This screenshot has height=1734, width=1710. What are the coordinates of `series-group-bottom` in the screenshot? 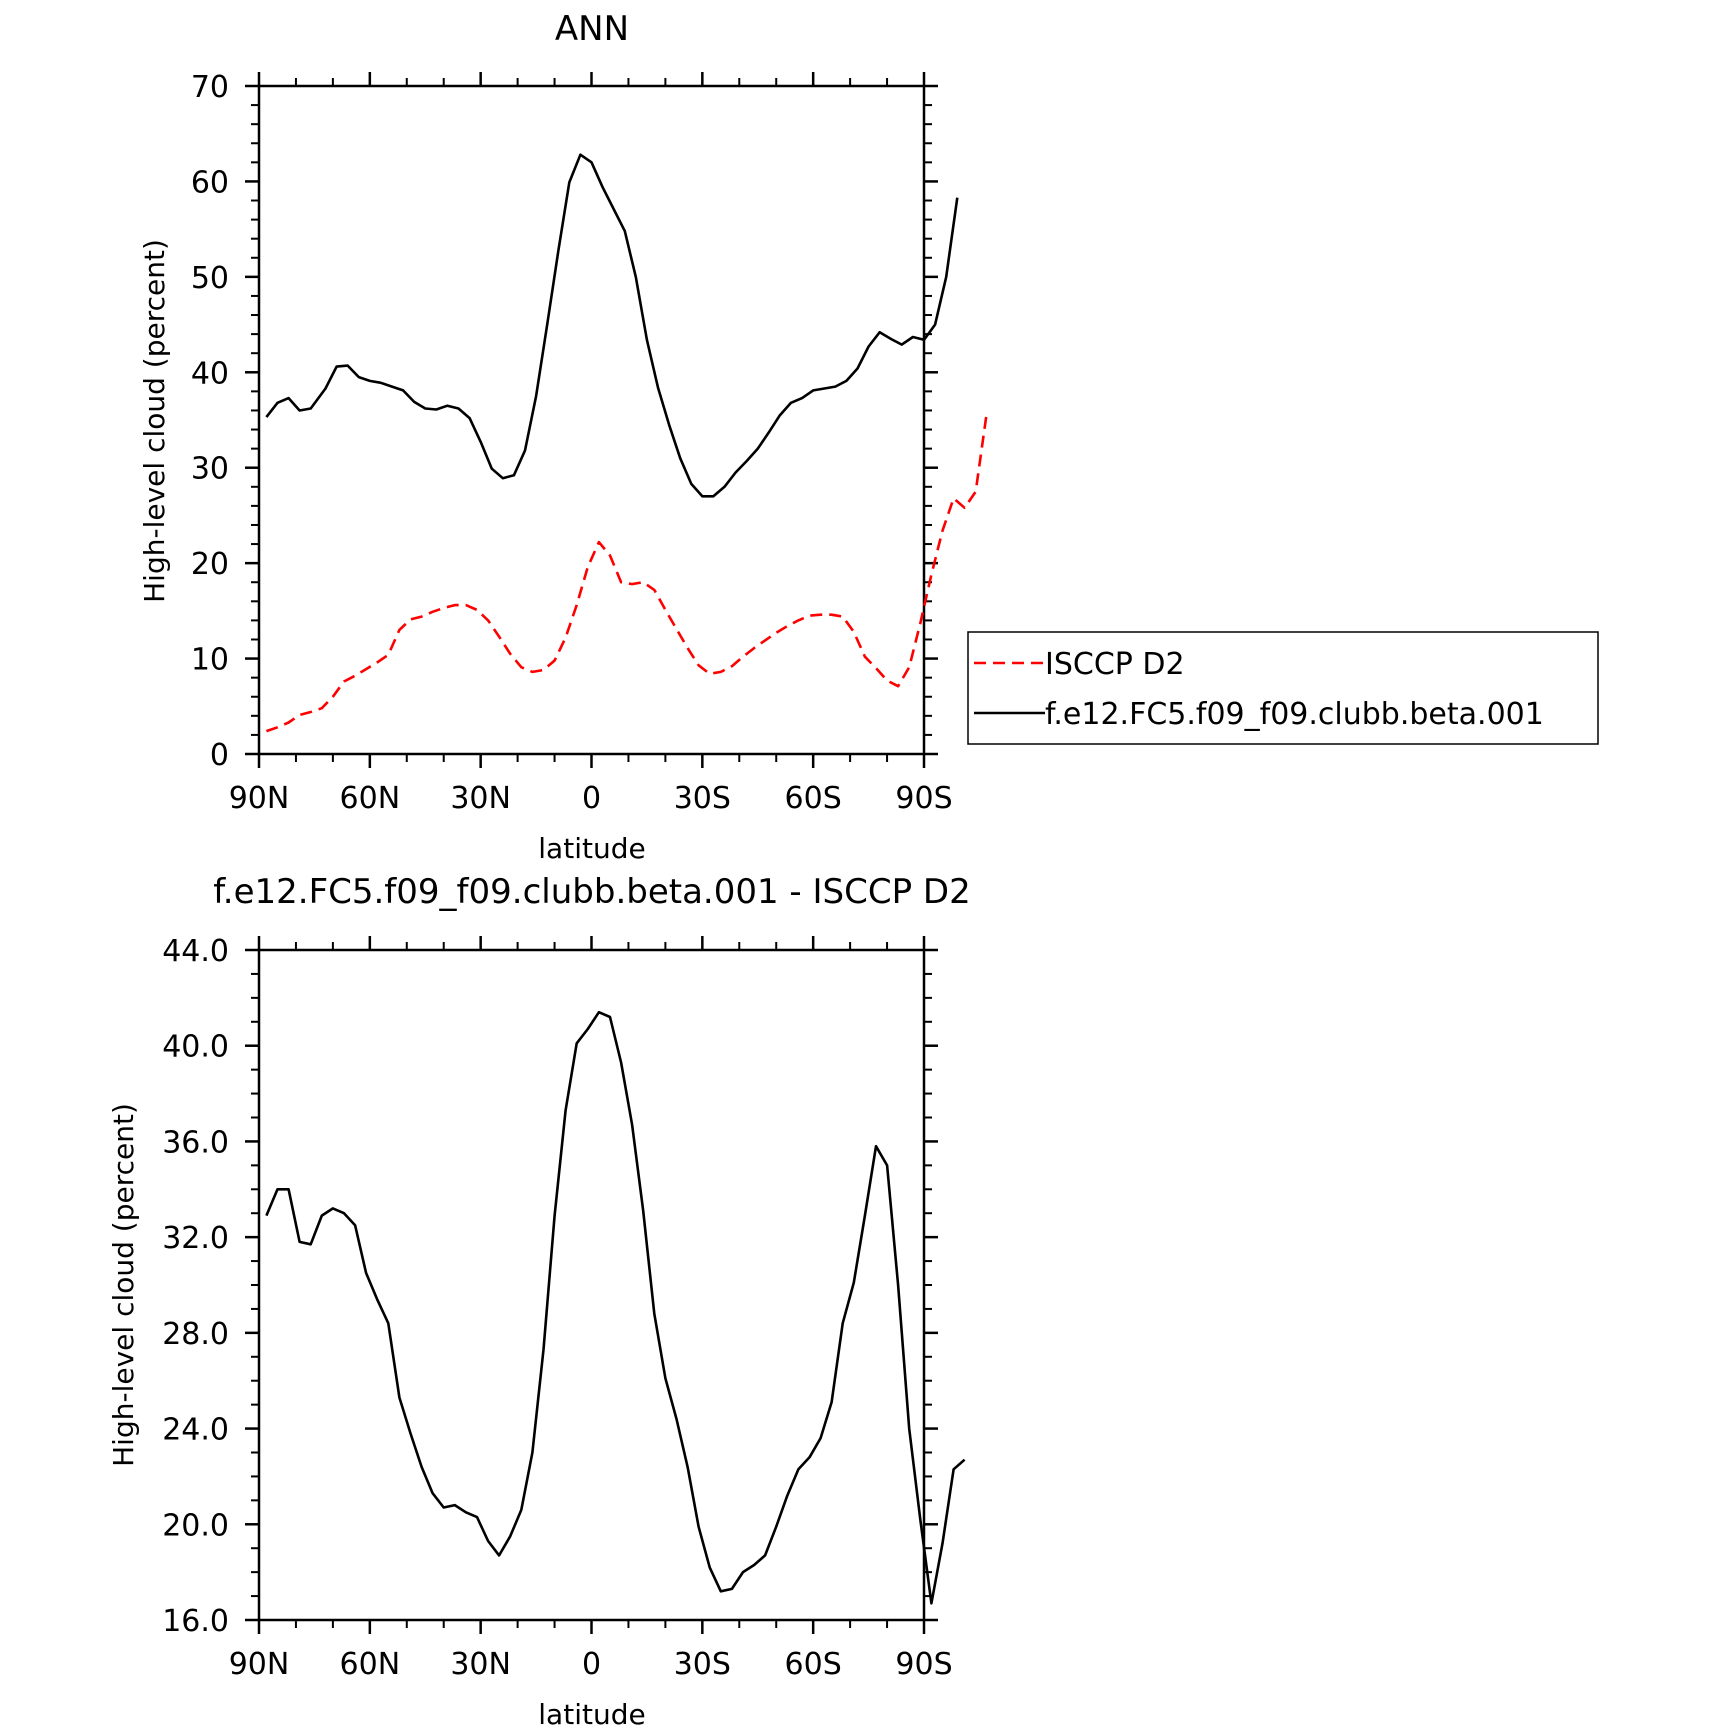 It's located at (615, 1307).